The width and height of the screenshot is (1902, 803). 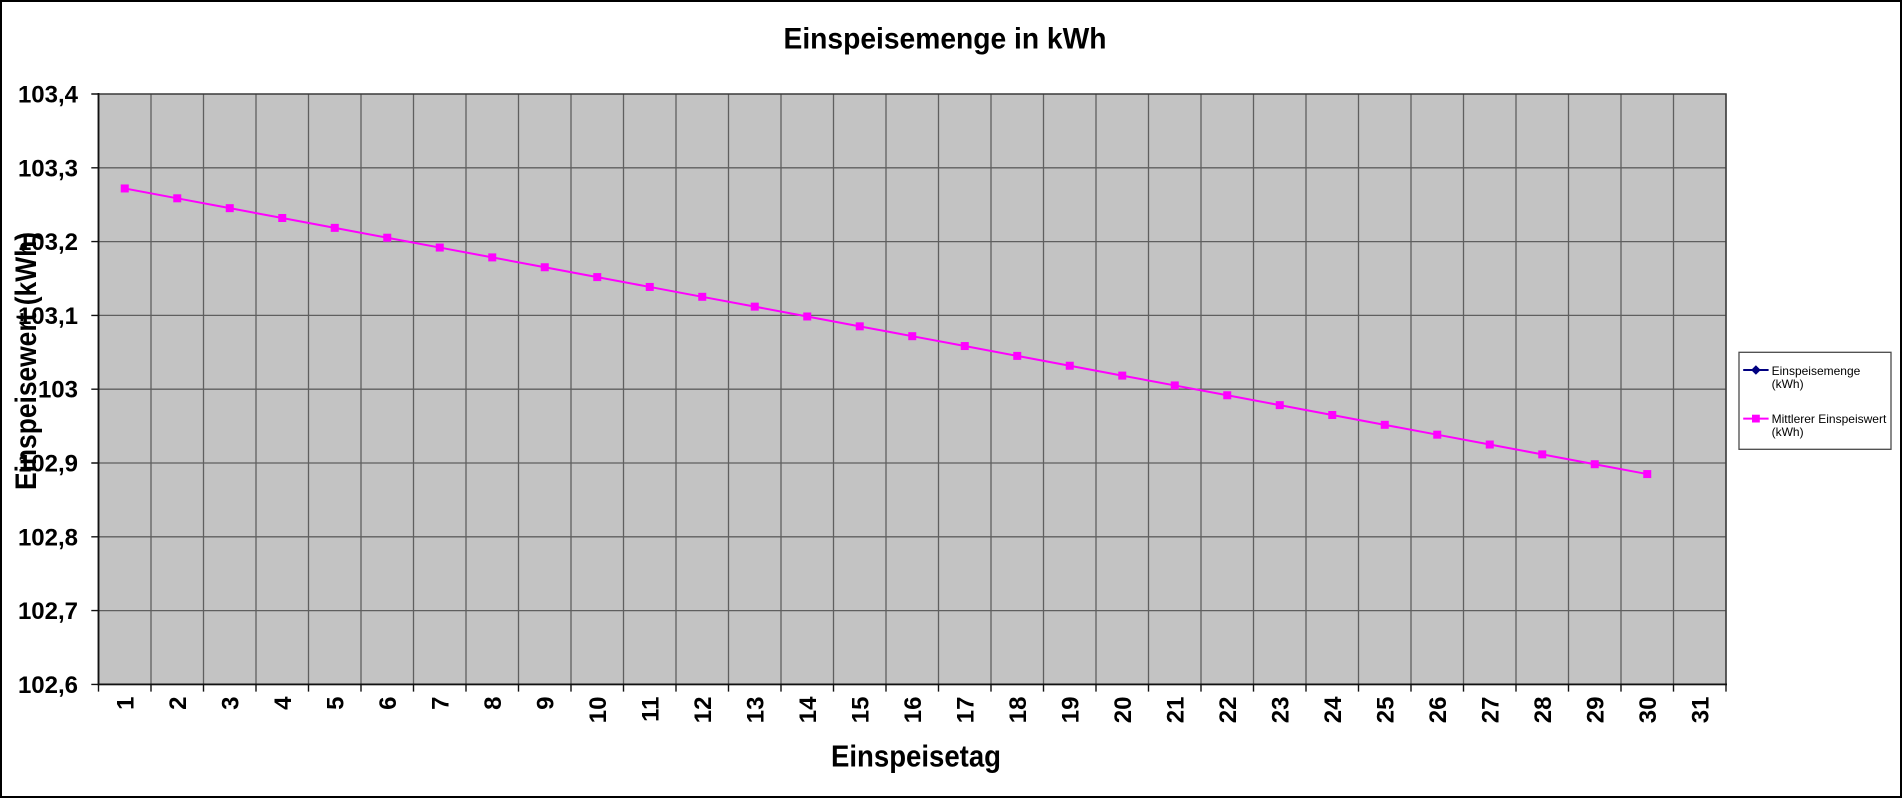 I want to click on svg-text: 20, so click(x=1123, y=710).